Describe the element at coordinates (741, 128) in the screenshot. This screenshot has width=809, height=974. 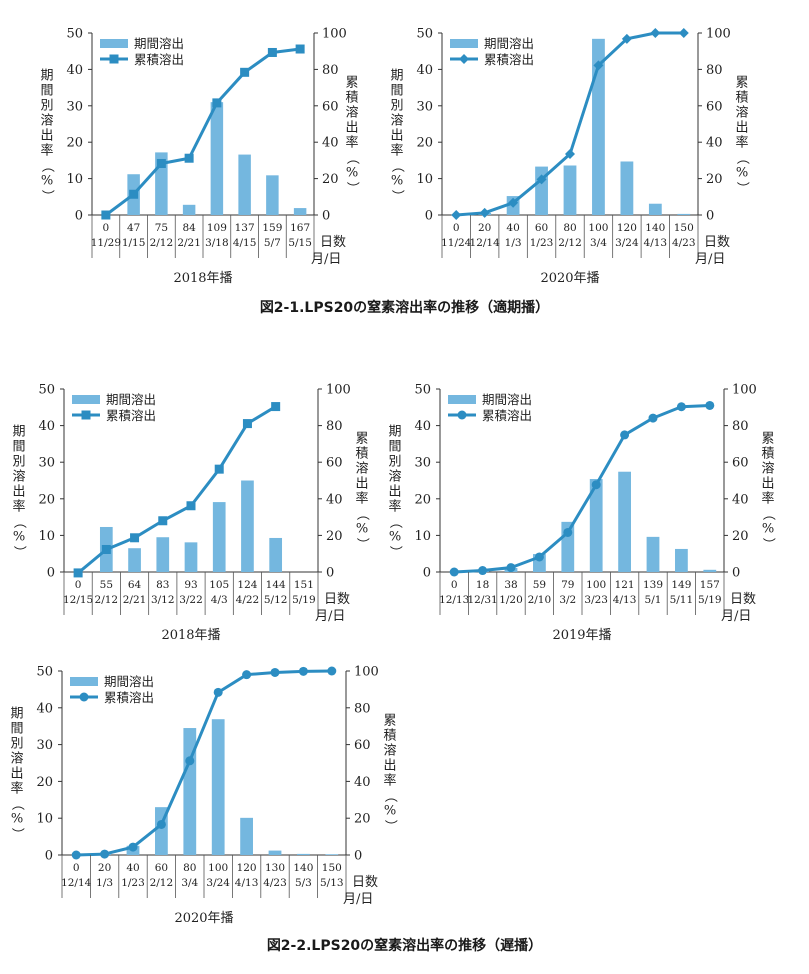
I see `y2-axis-label-char: 出` at that location.